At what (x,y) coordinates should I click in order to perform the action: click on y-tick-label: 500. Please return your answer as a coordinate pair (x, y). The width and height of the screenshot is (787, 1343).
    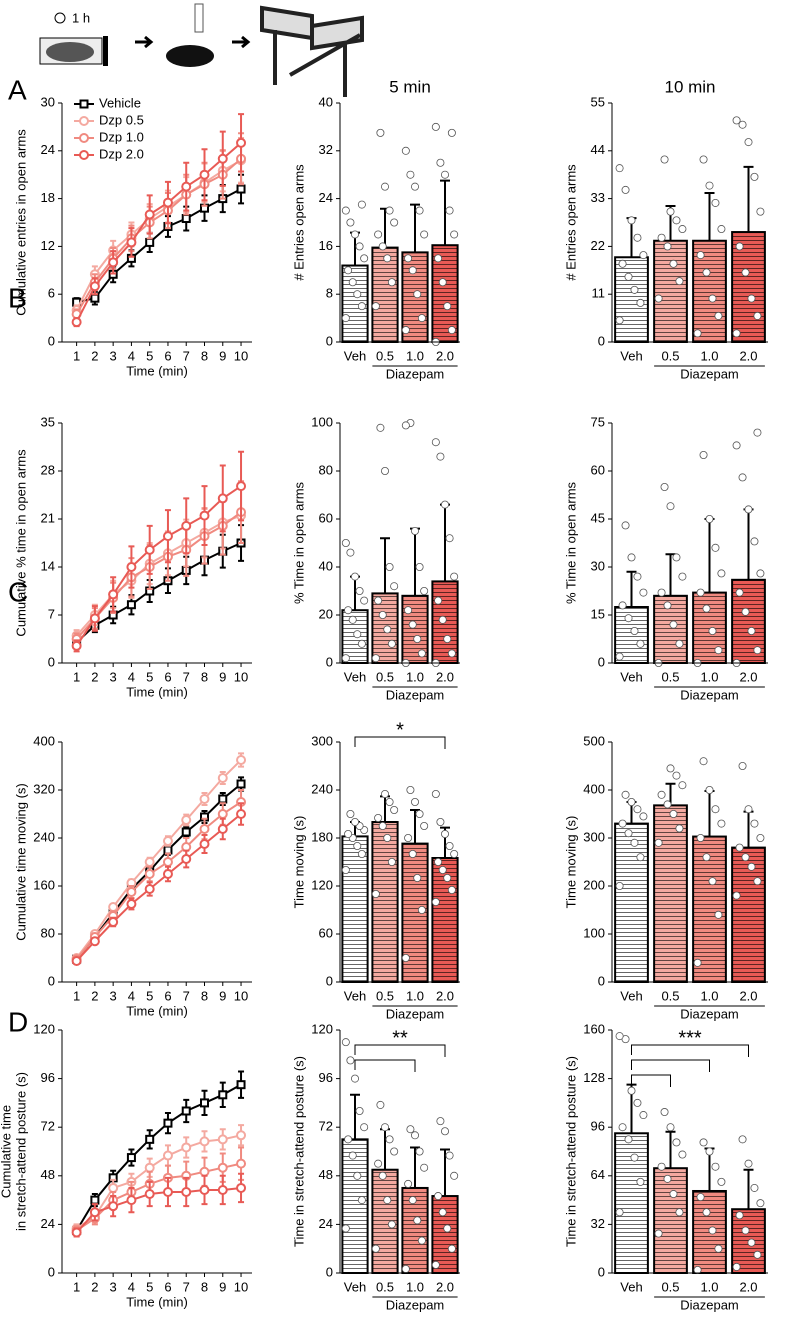
    Looking at the image, I should click on (594, 740).